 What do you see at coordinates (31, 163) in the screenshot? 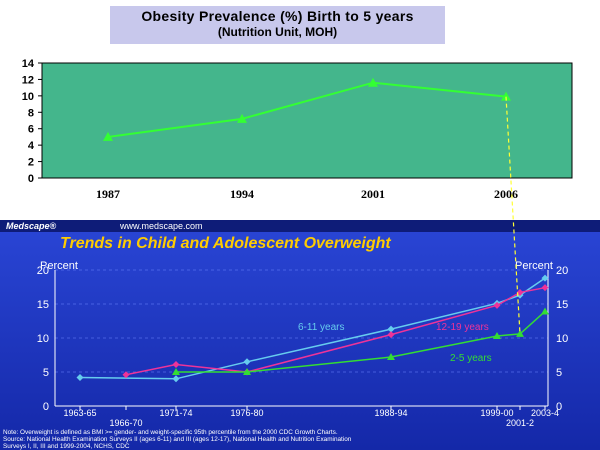
I see `top-ytick-label: 2` at bounding box center [31, 163].